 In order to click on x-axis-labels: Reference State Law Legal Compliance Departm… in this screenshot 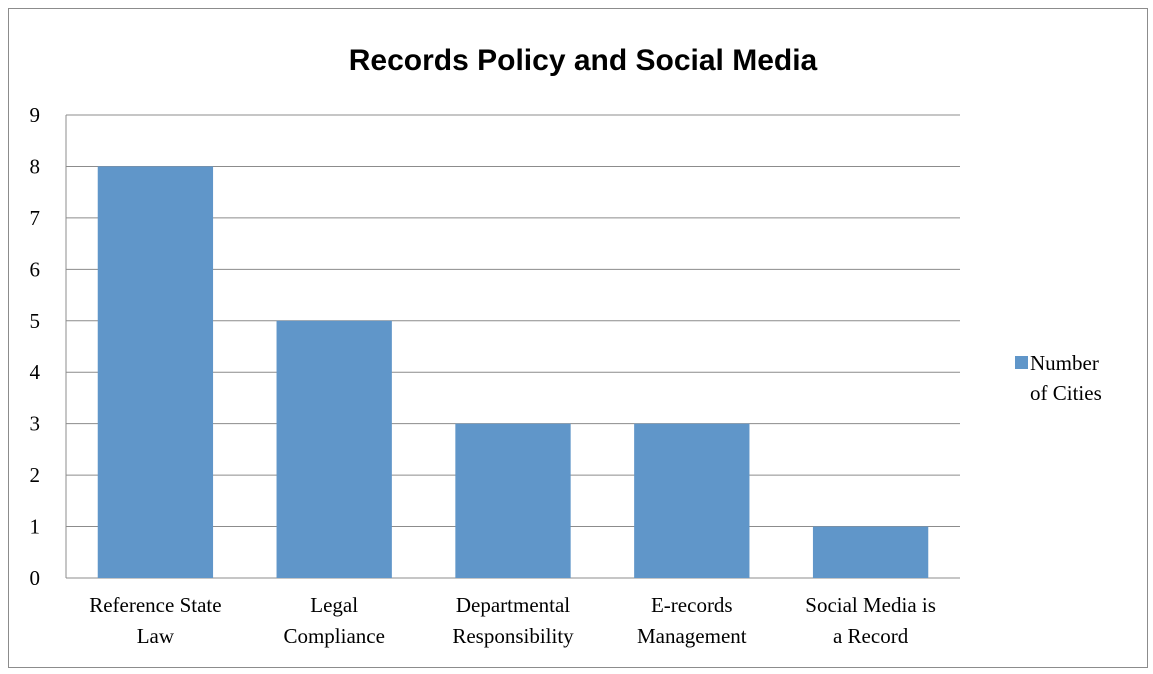, I will do `click(512, 620)`.